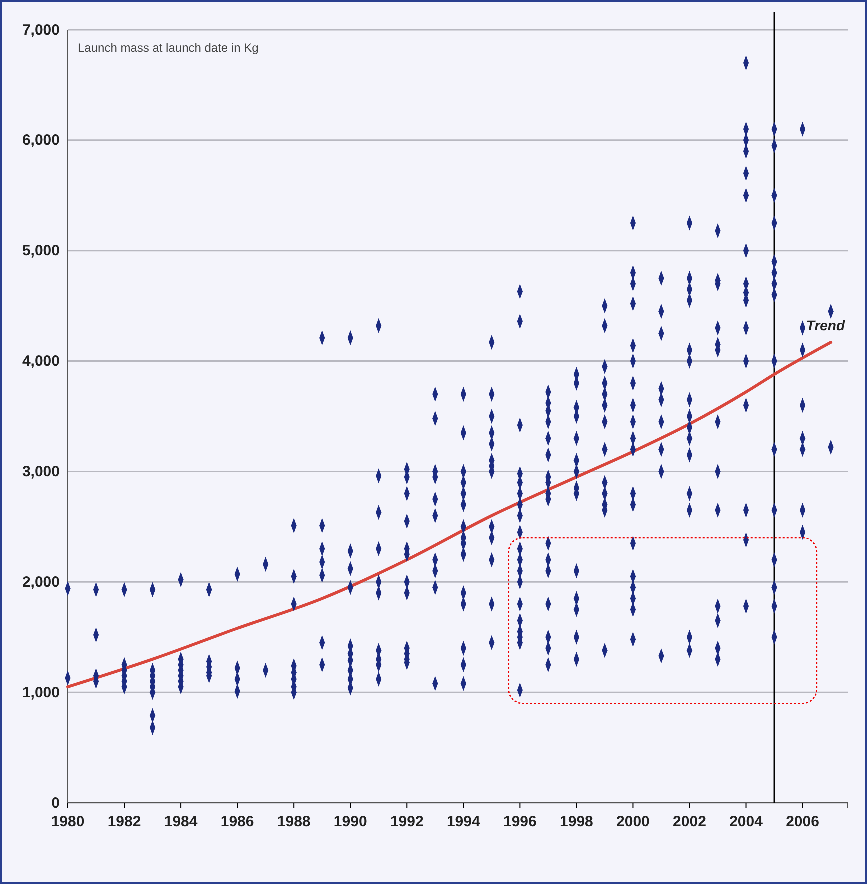  What do you see at coordinates (181, 822) in the screenshot?
I see `x-tick-label: 1984` at bounding box center [181, 822].